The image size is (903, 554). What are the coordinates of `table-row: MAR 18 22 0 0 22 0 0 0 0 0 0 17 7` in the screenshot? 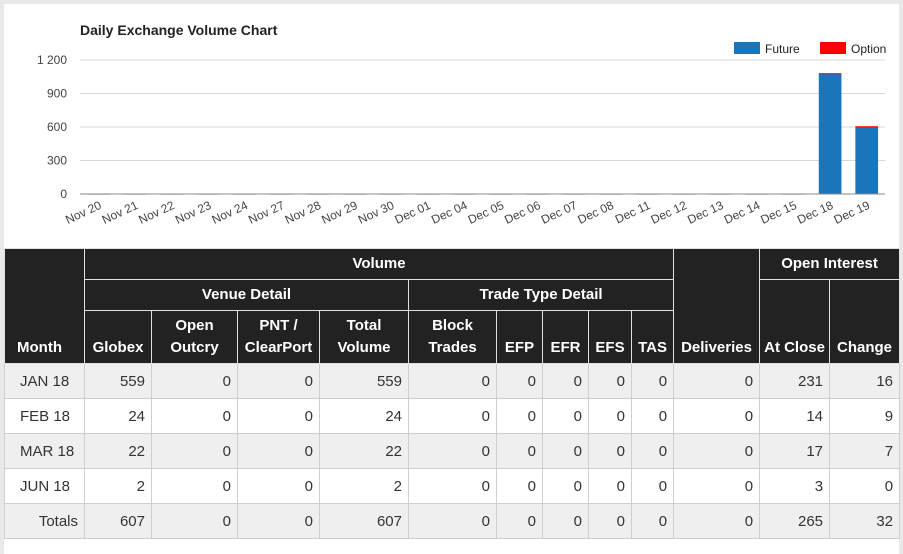 It's located at (452, 451).